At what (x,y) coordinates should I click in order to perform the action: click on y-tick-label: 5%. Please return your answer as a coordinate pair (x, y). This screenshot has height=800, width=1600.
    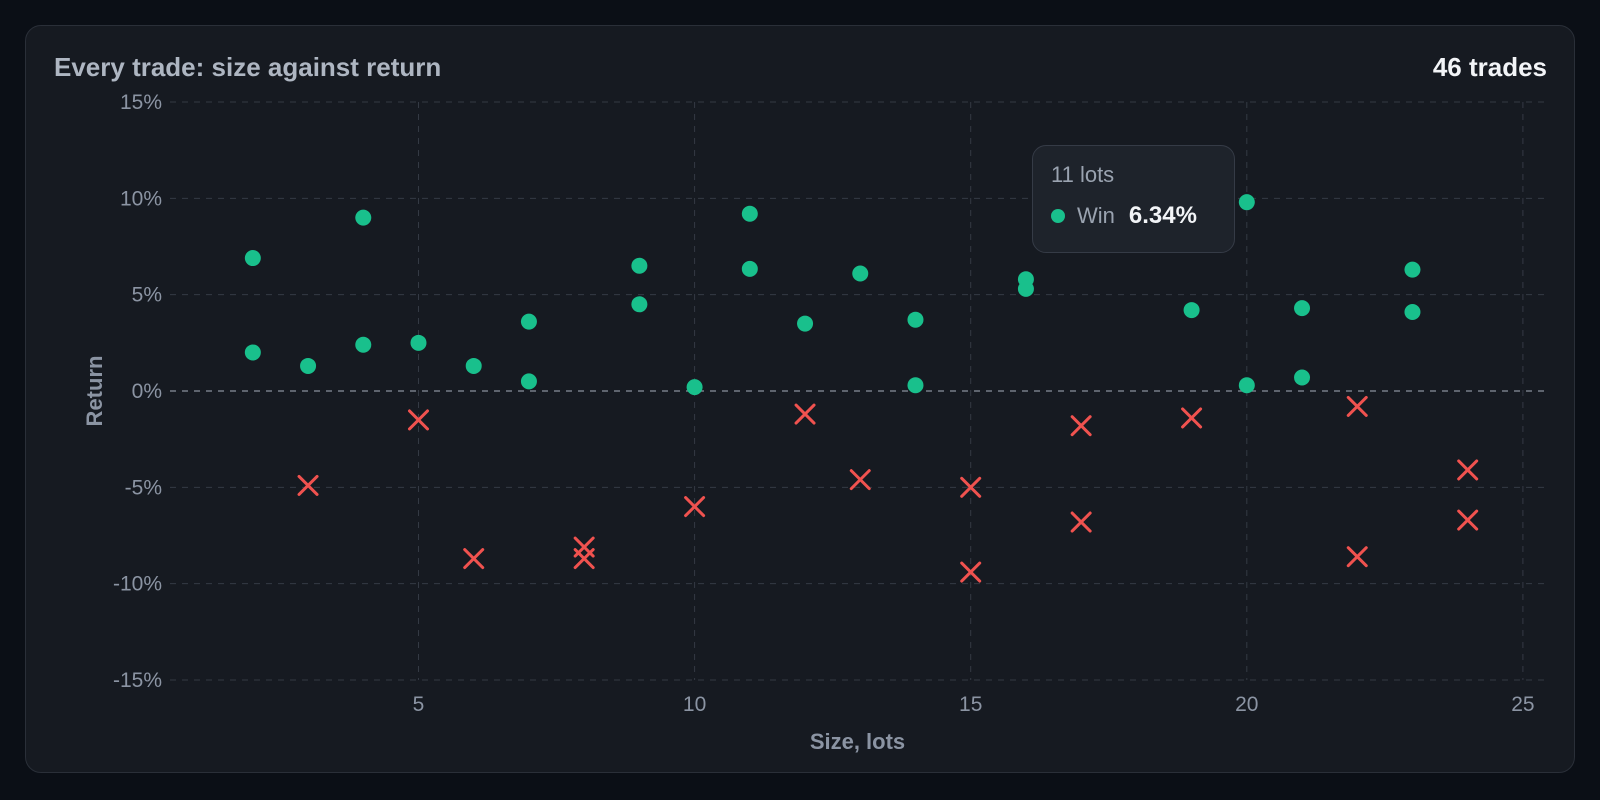
    Looking at the image, I should click on (147, 295).